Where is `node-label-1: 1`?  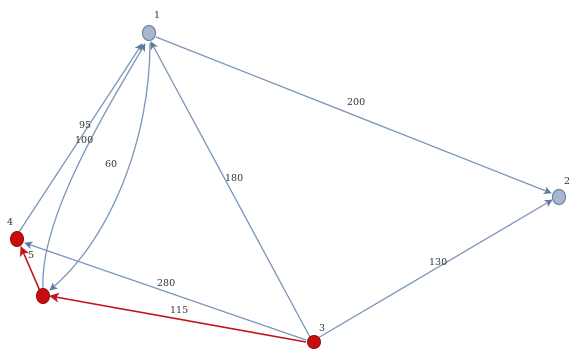
node-label-1: 1 is located at coordinates (157, 15).